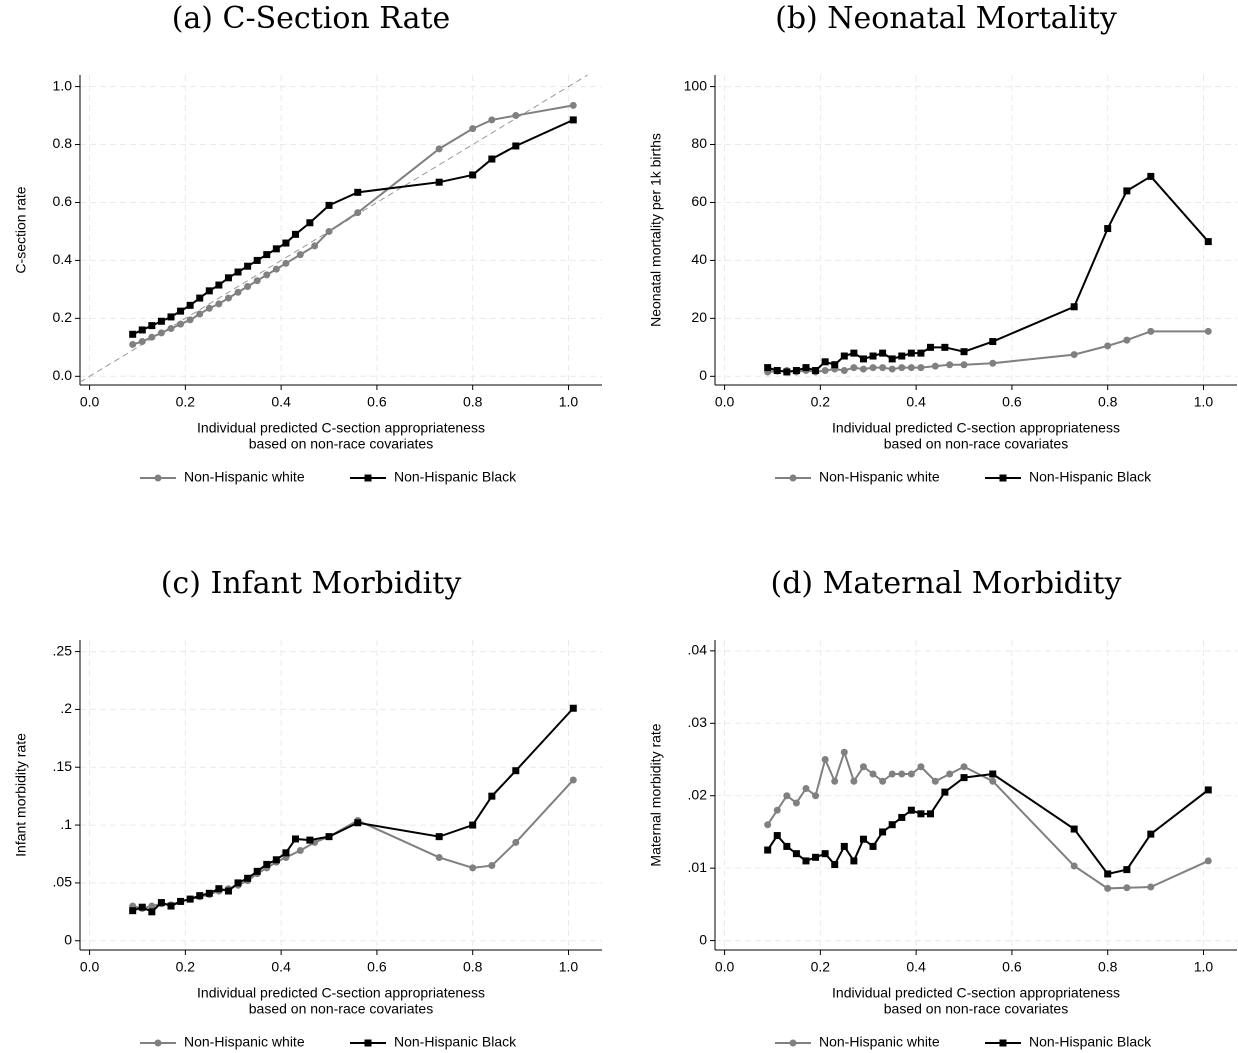 This screenshot has height=1053, width=1238. What do you see at coordinates (63, 650) in the screenshot?
I see `y-tick-label: .25` at bounding box center [63, 650].